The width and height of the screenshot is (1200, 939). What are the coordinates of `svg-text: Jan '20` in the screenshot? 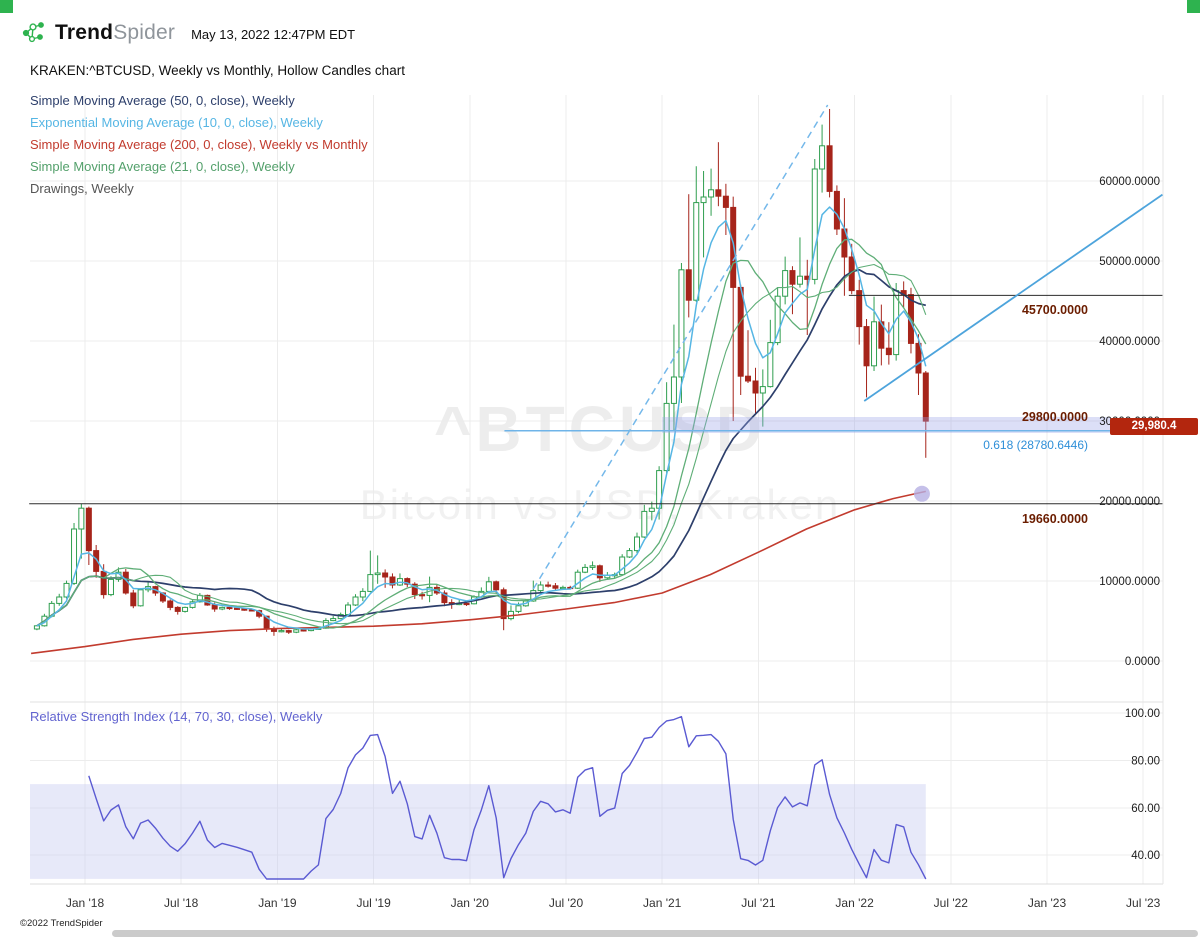 It's located at (470, 903).